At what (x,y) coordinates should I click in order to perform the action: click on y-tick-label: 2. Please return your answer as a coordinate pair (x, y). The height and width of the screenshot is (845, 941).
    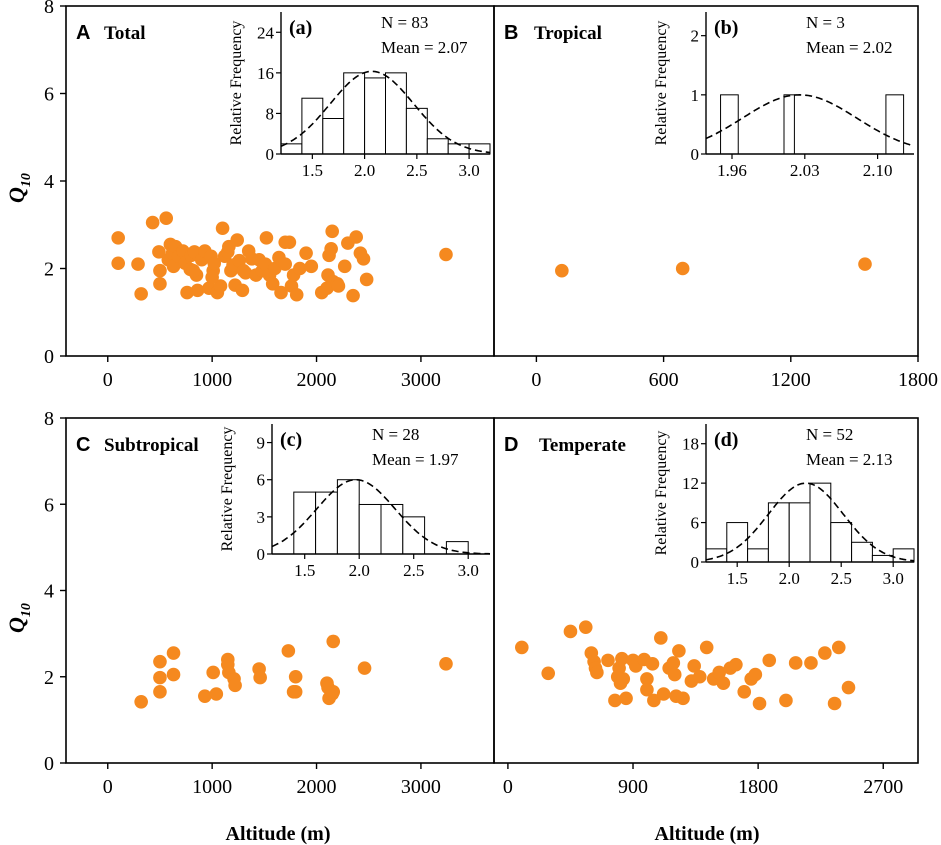
    Looking at the image, I should click on (49, 678).